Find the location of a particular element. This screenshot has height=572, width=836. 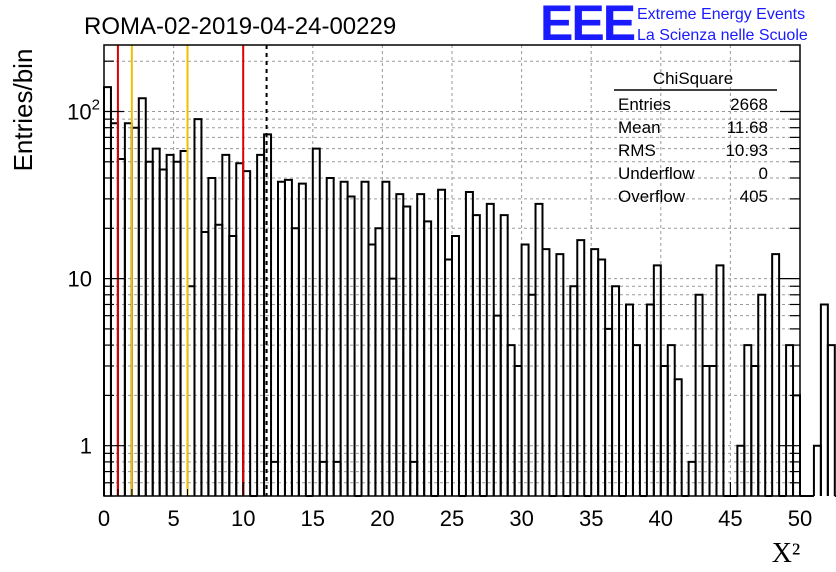

x-tick-label: 15 is located at coordinates (313, 518).